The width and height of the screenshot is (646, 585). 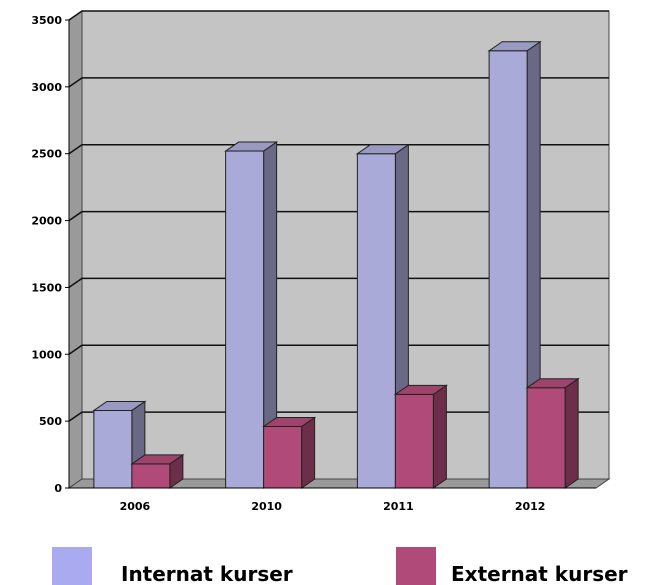 I want to click on legend-label-internat: Internat kurser, so click(x=207, y=573).